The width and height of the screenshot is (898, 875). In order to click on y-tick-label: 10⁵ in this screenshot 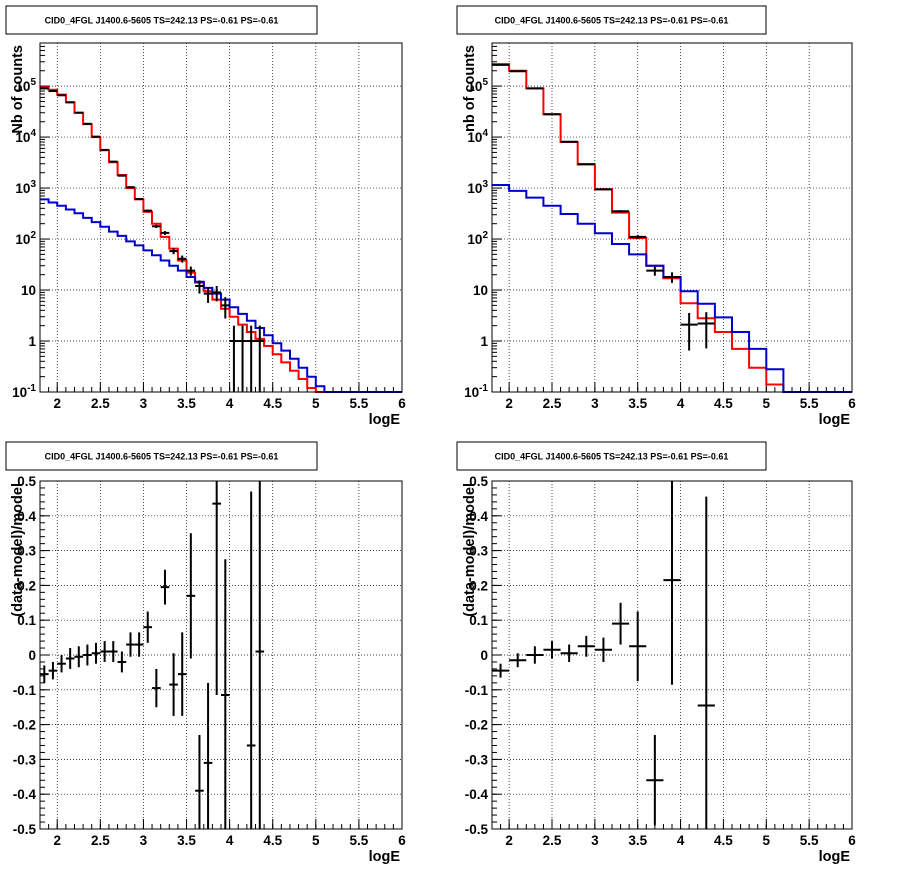, I will do `click(477, 85)`.